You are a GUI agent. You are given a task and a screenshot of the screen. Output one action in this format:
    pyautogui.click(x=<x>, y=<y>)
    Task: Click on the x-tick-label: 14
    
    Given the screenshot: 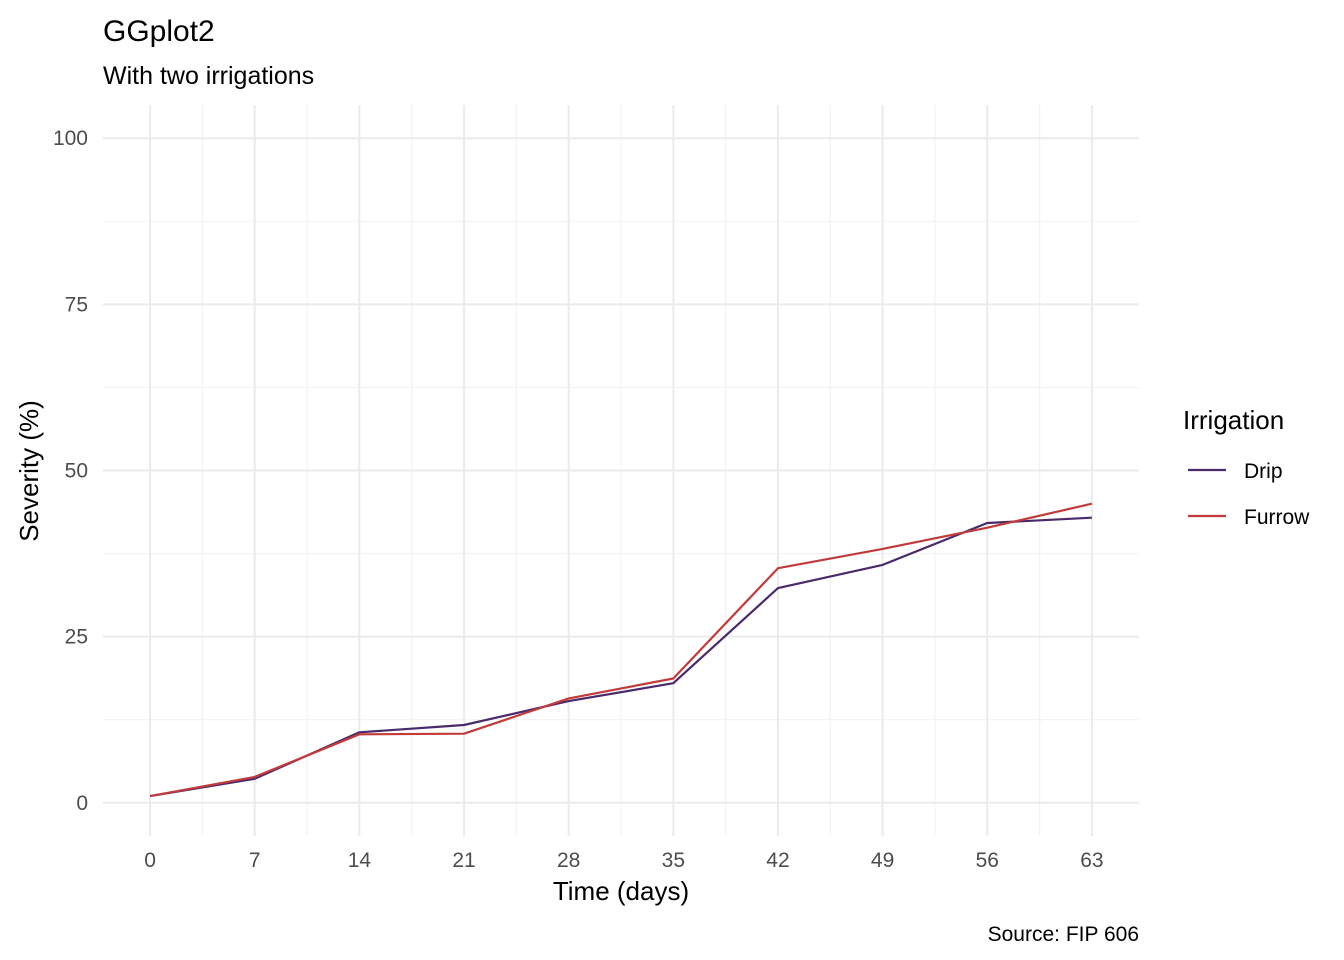 What is the action you would take?
    pyautogui.click(x=360, y=860)
    